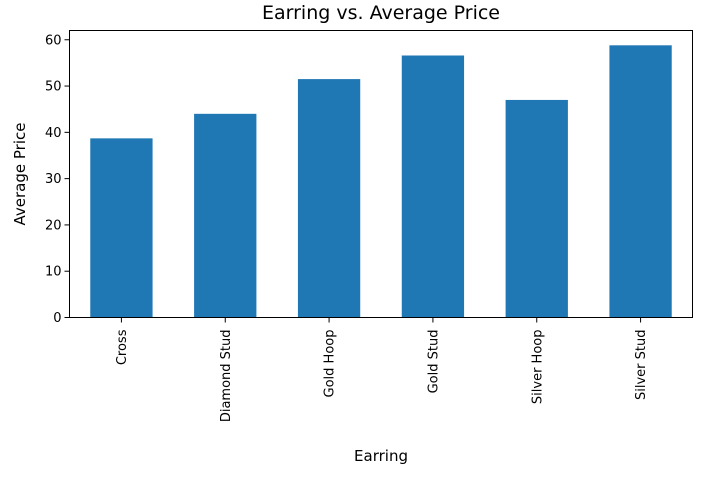  I want to click on bar-diamond-stud, so click(225, 215).